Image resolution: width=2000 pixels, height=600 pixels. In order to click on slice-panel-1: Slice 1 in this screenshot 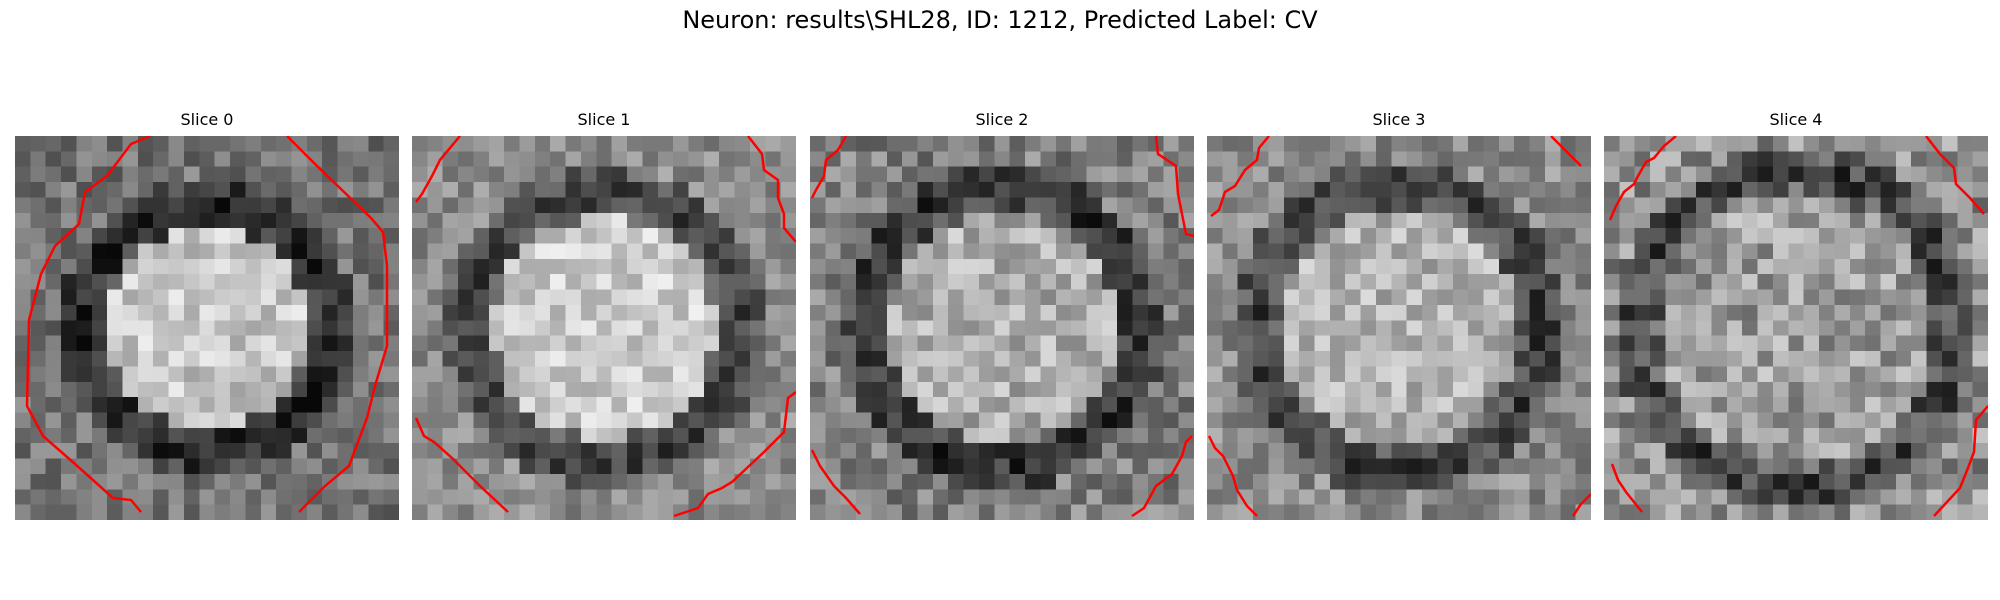, I will do `click(604, 314)`.